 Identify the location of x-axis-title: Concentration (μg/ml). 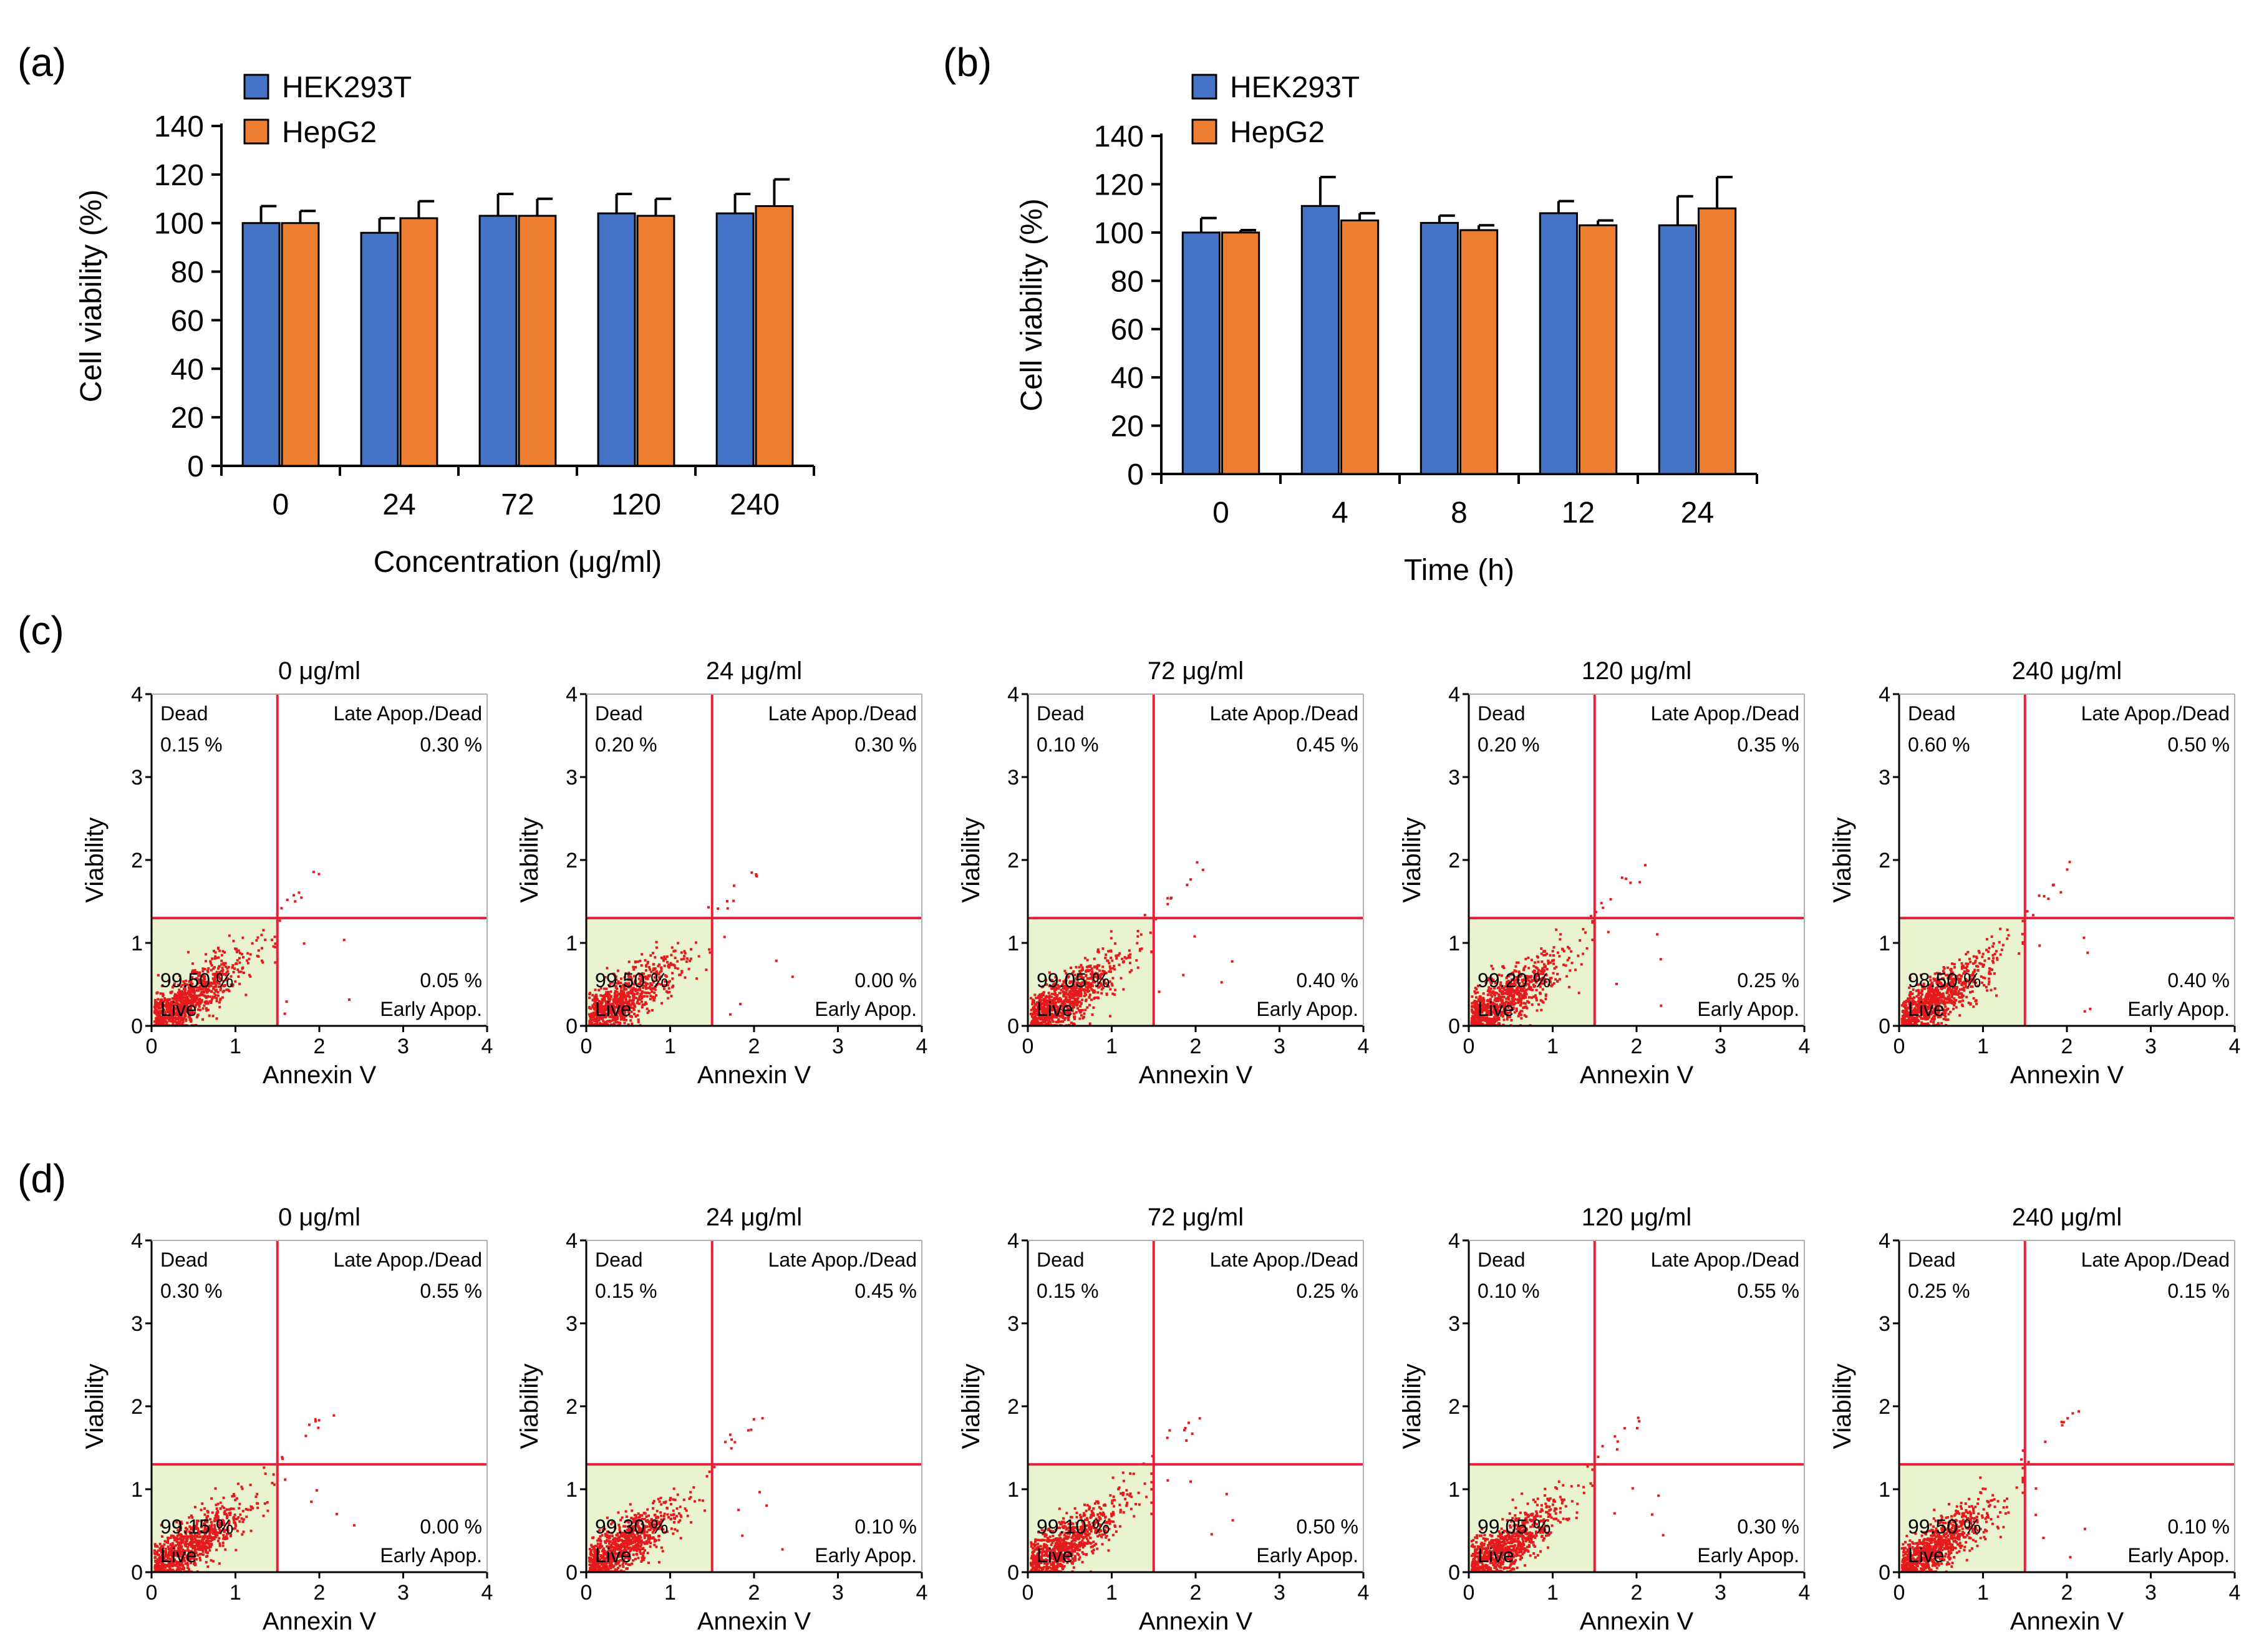
(518, 562).